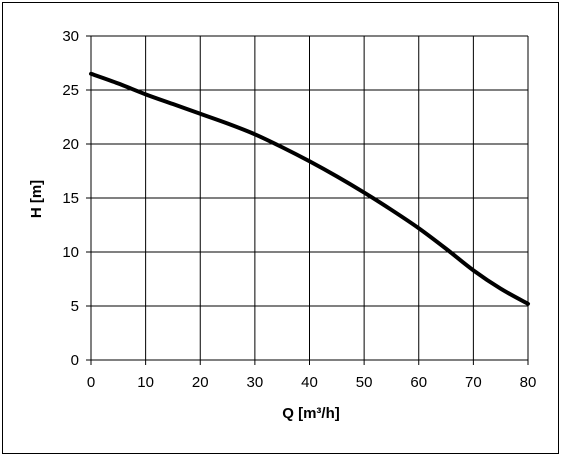 Image resolution: width=563 pixels, height=458 pixels. Describe the element at coordinates (91, 382) in the screenshot. I see `x-tick-label: 0` at that location.